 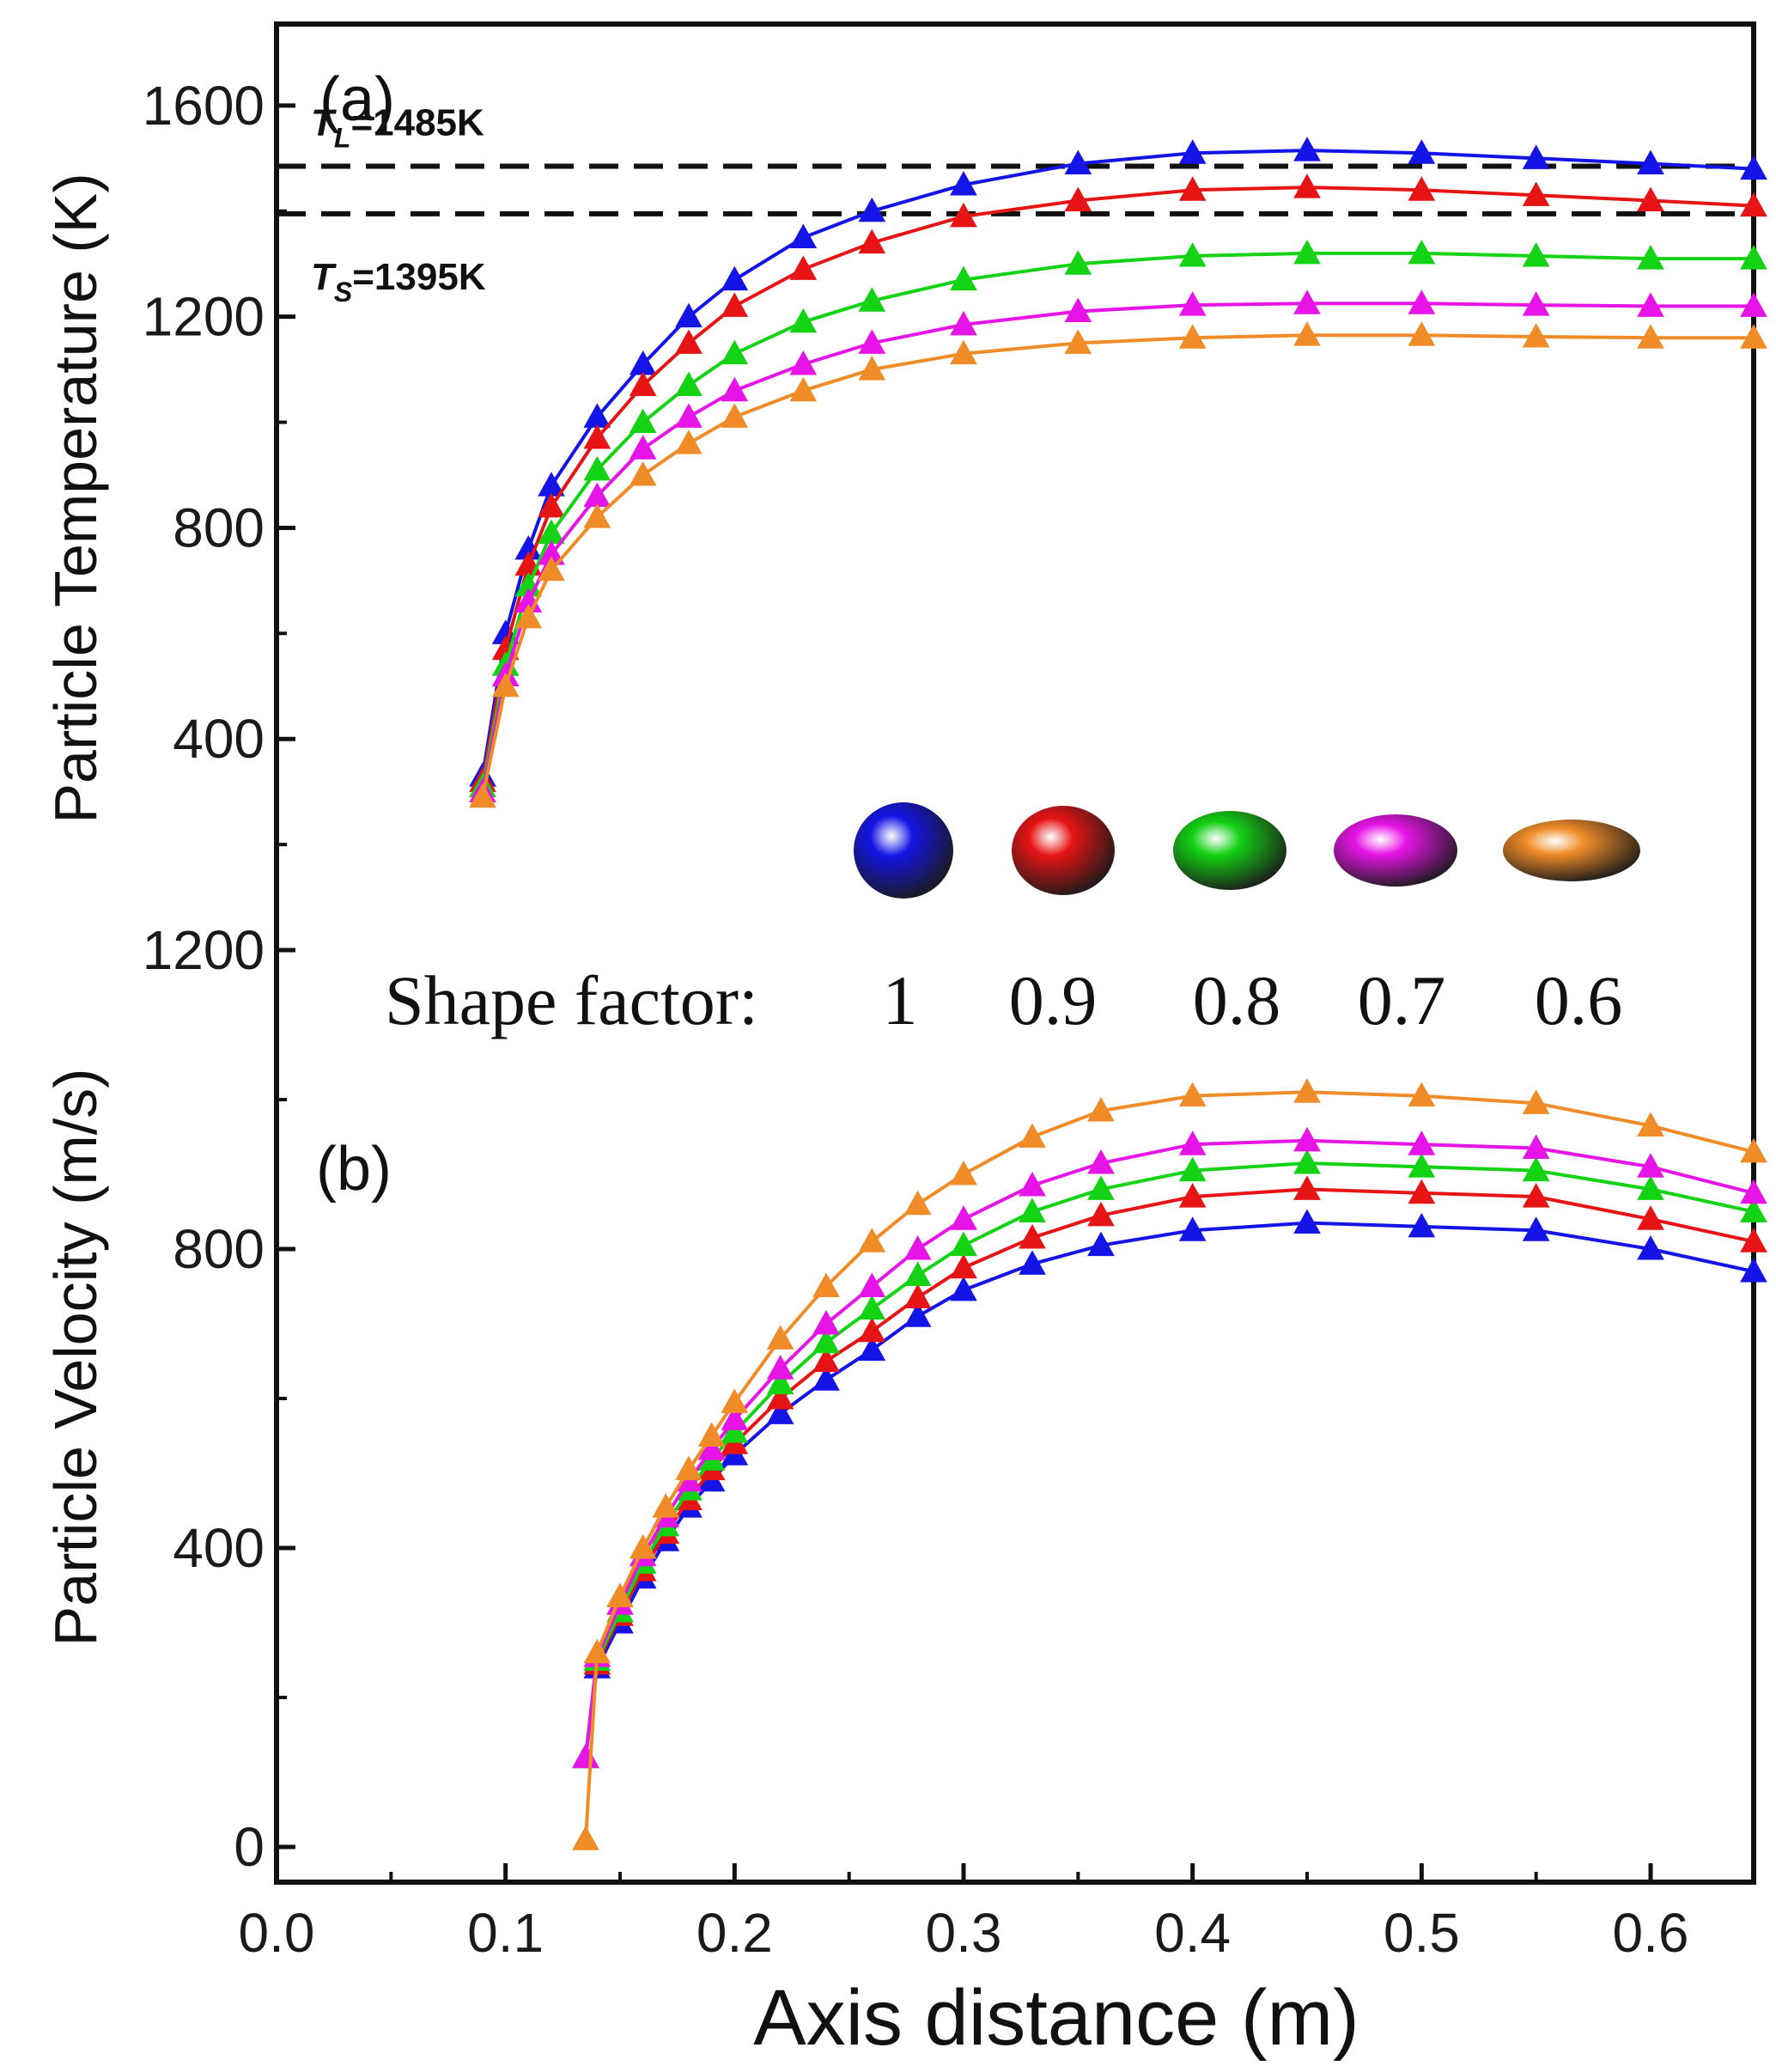 What do you see at coordinates (219, 1249) in the screenshot?
I see `velocity-ytick-label: 800` at bounding box center [219, 1249].